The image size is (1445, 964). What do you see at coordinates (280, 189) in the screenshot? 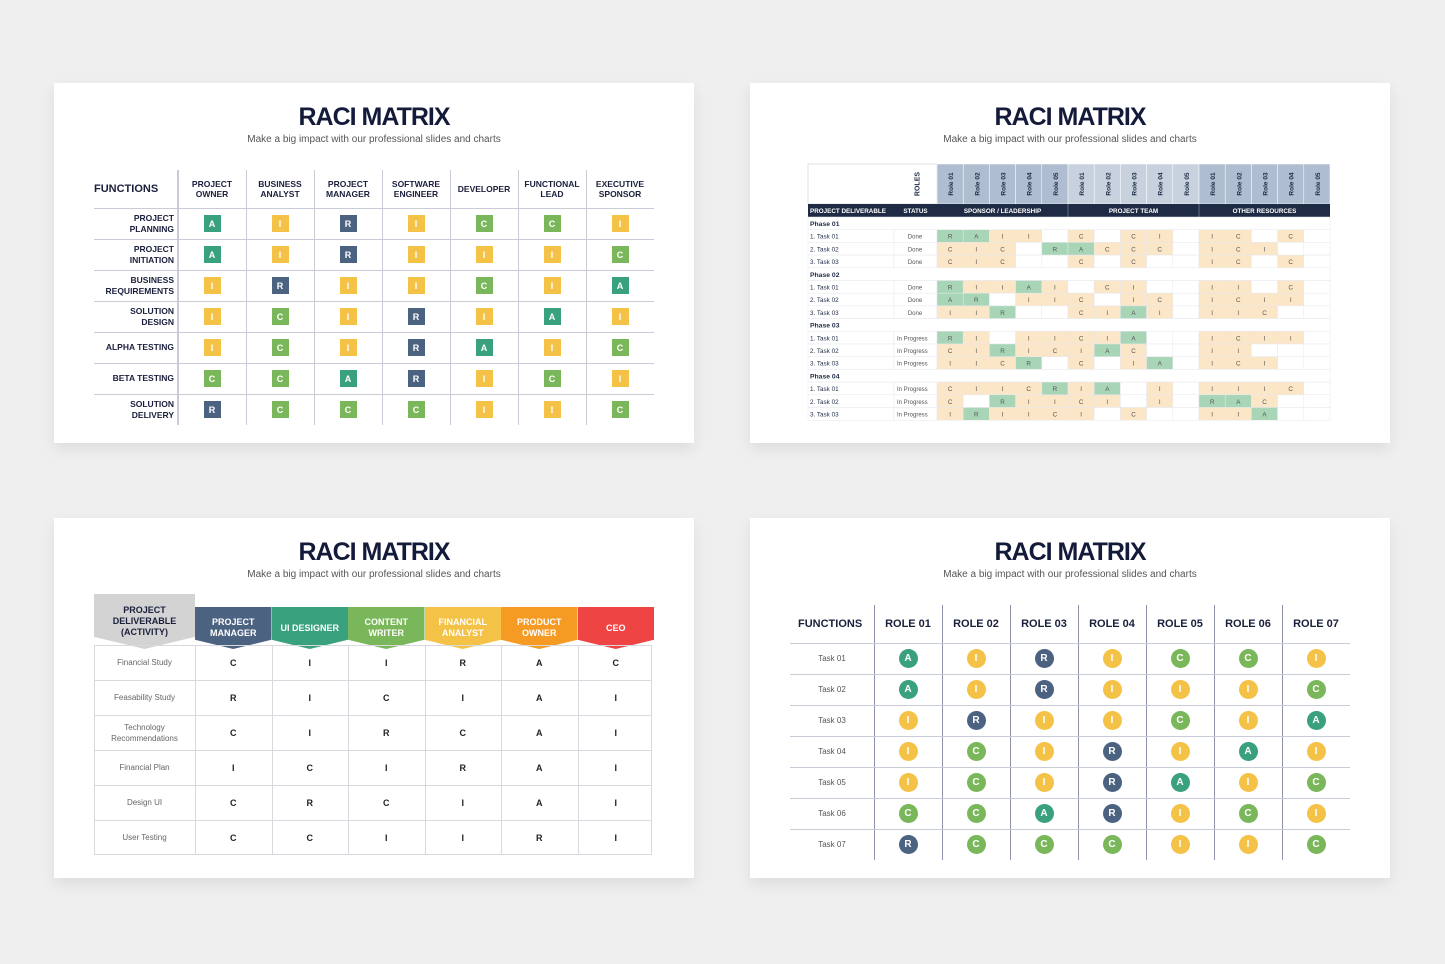
I see `column-header: BUSINESS ANALYST` at bounding box center [280, 189].